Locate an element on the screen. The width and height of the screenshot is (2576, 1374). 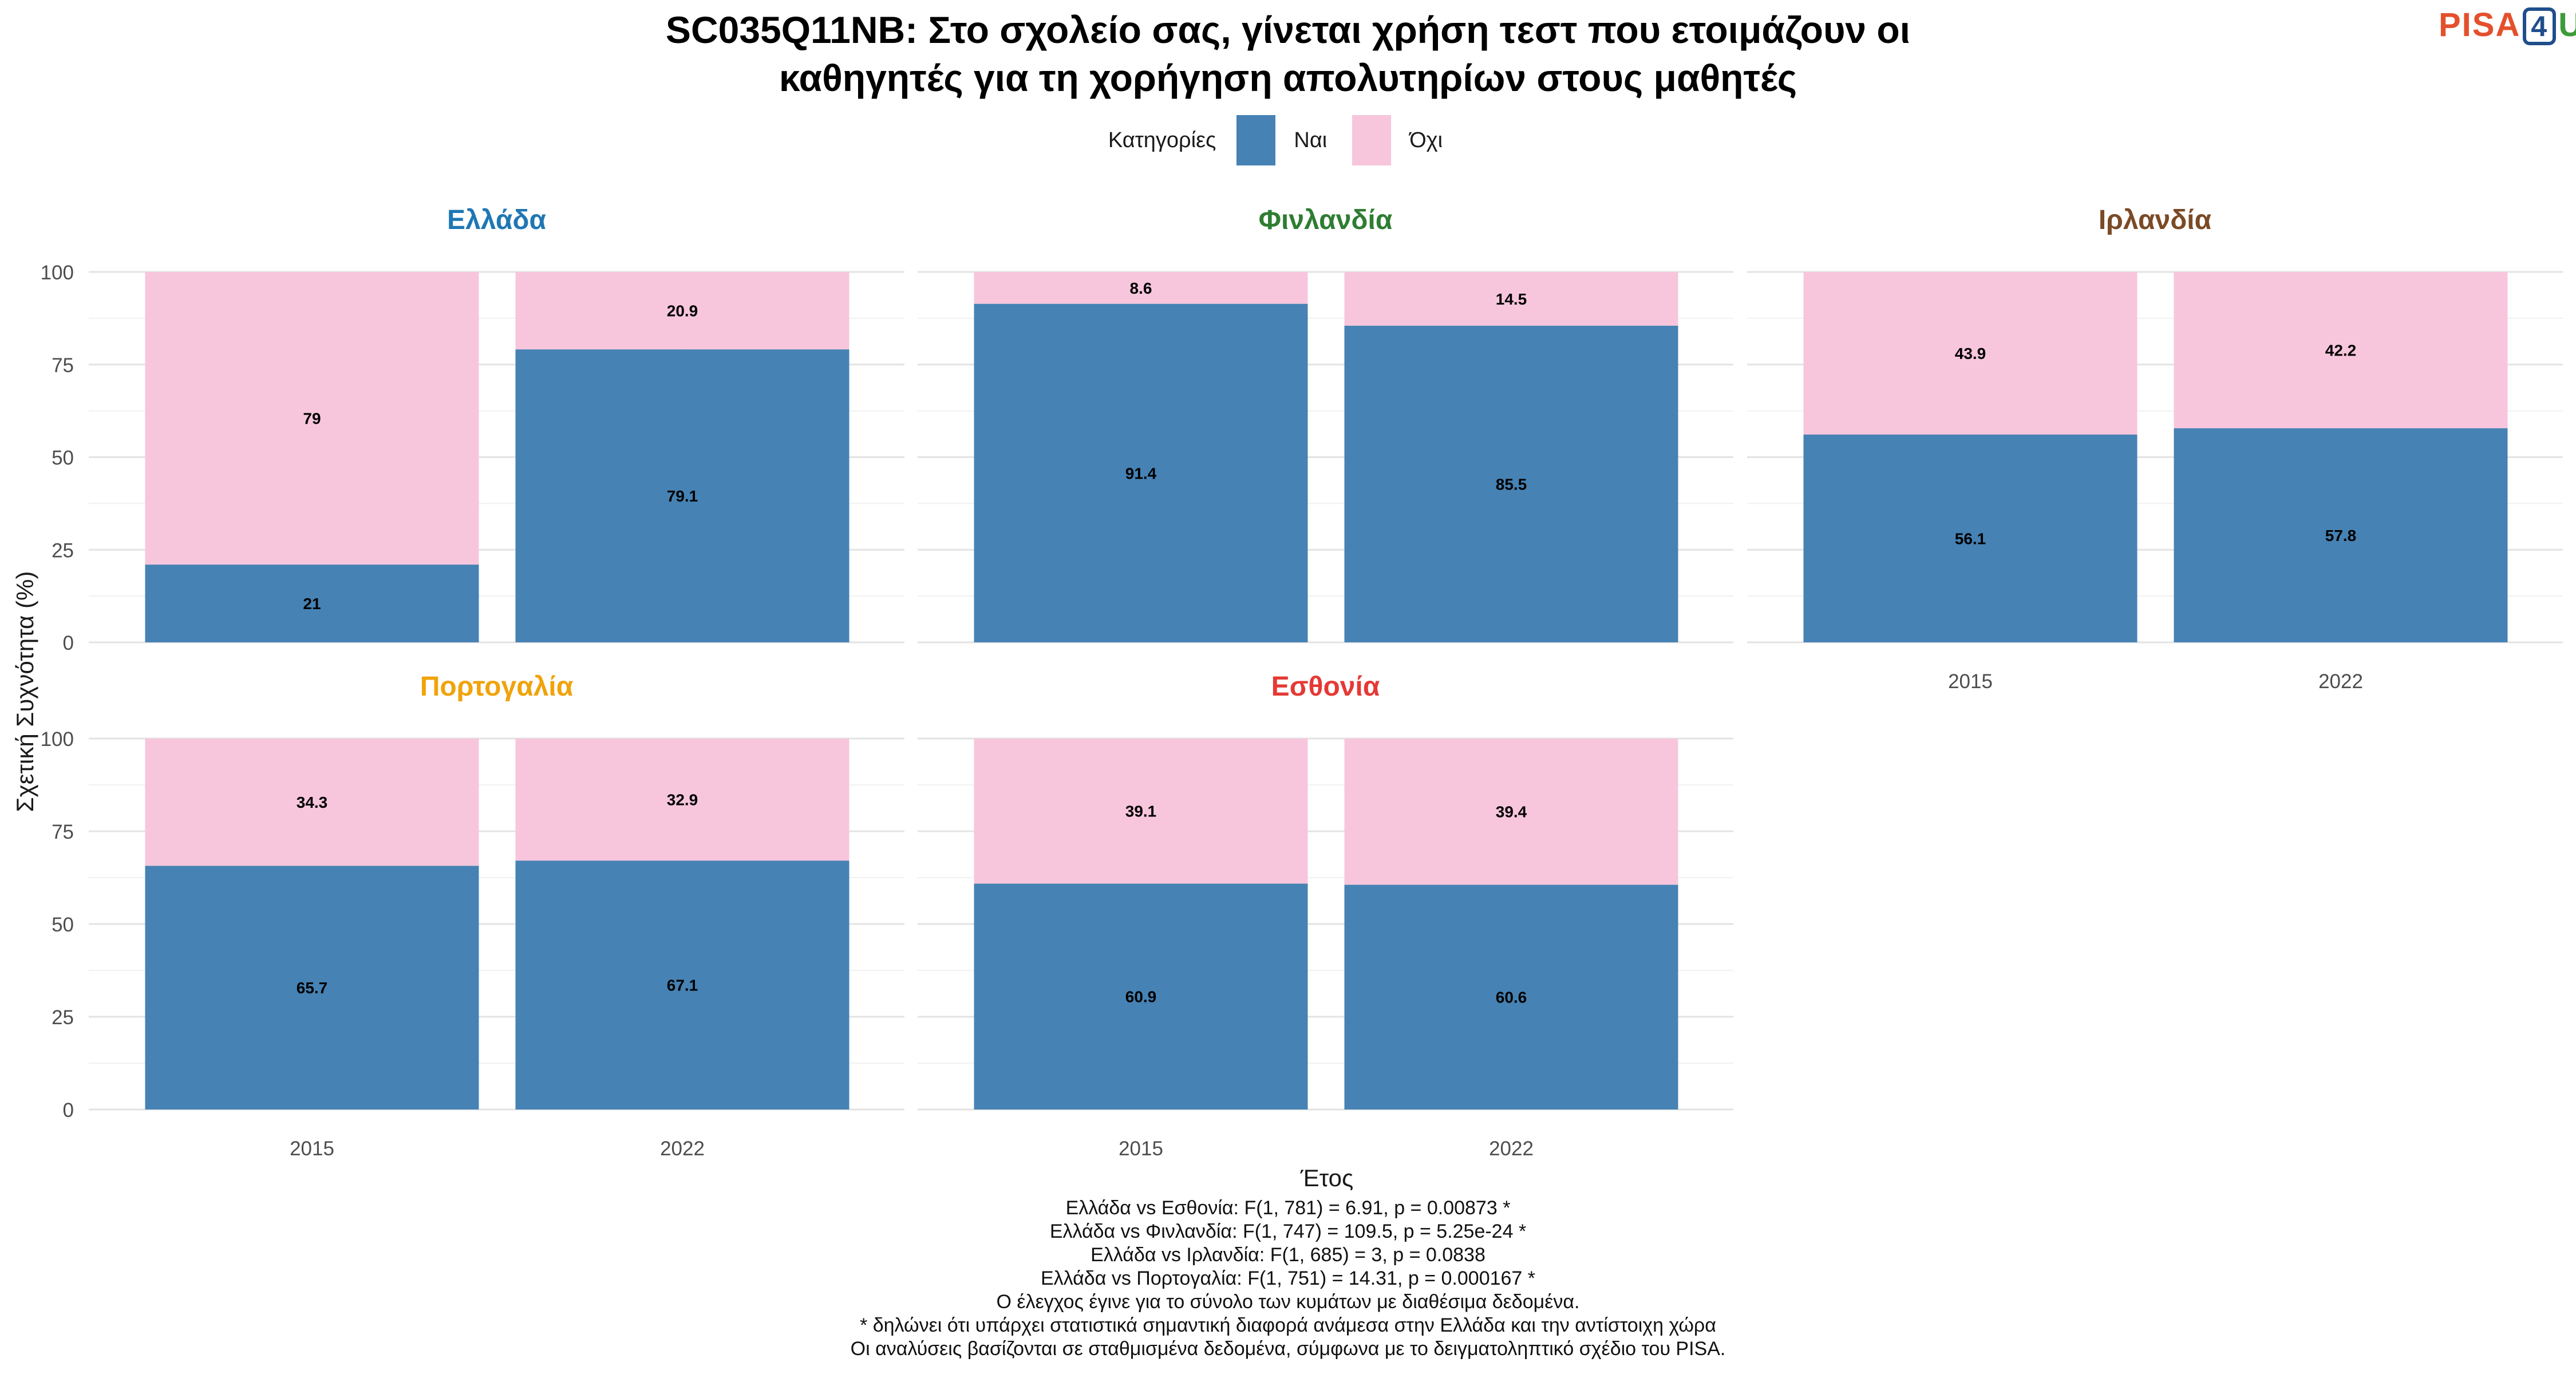
bar-ιρλανδία-2022-όχι is located at coordinates (2341, 350).